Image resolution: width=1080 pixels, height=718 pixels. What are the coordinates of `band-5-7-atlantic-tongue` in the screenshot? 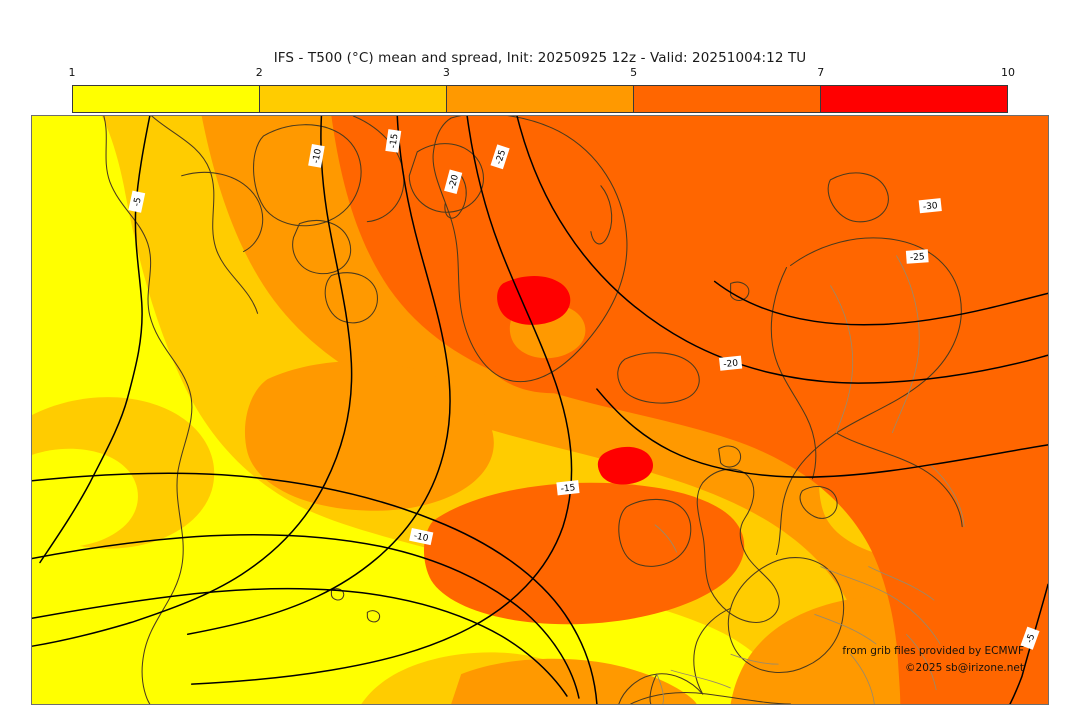 It's located at (584, 553).